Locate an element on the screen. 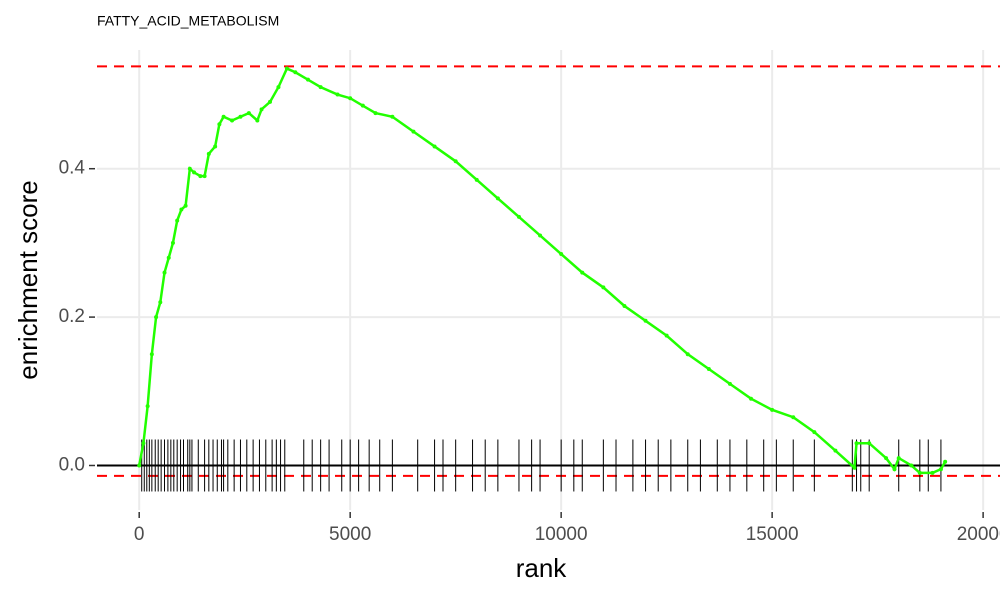 The width and height of the screenshot is (1000, 600). y-axis-label: enrichment score is located at coordinates (28, 279).